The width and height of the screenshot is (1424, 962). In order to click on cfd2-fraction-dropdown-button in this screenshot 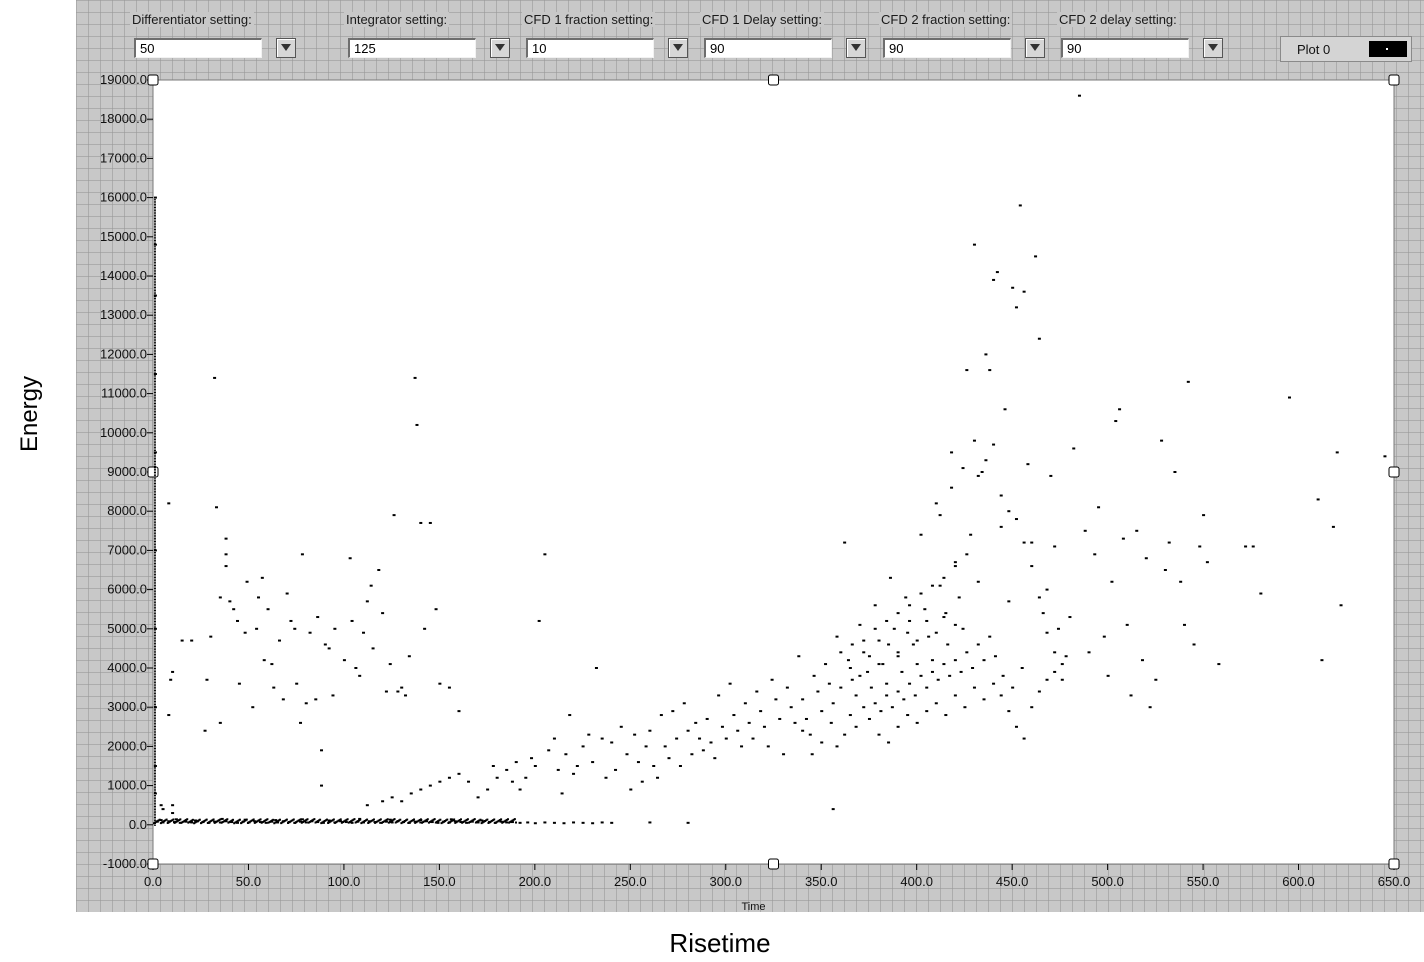, I will do `click(1035, 48)`.